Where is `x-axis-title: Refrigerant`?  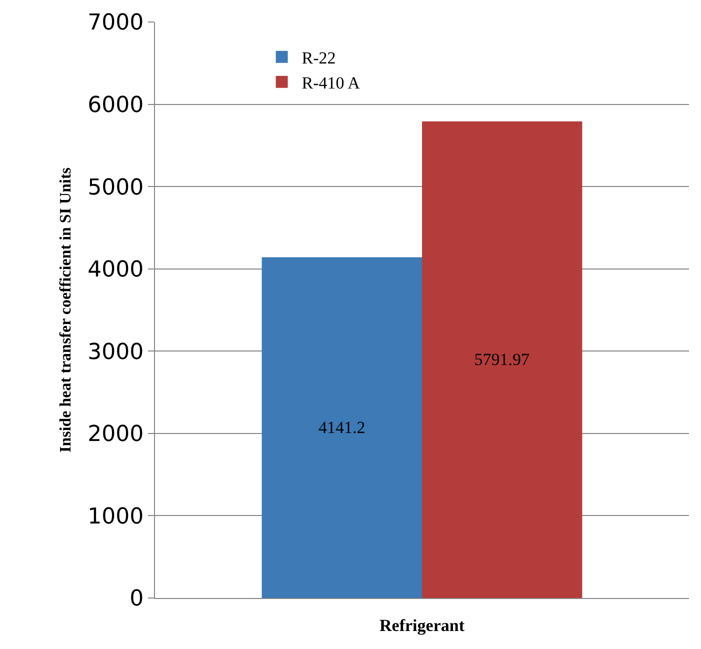 x-axis-title: Refrigerant is located at coordinates (422, 625).